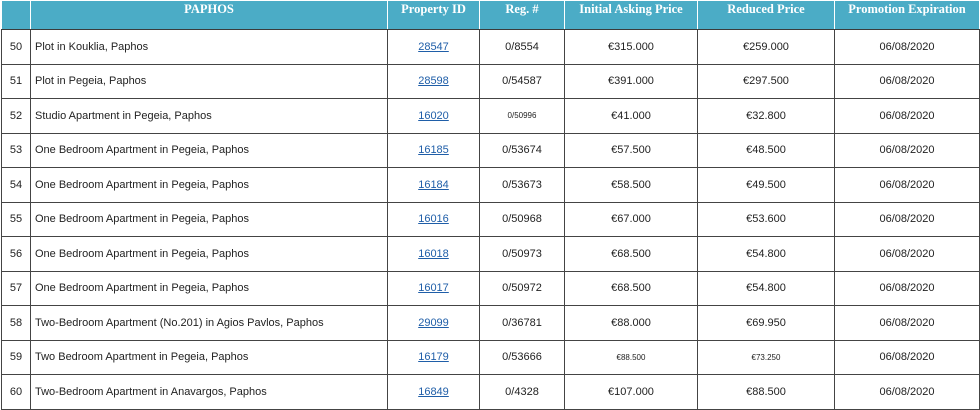 Image resolution: width=980 pixels, height=410 pixels. I want to click on reduced-price: €49.500, so click(766, 185).